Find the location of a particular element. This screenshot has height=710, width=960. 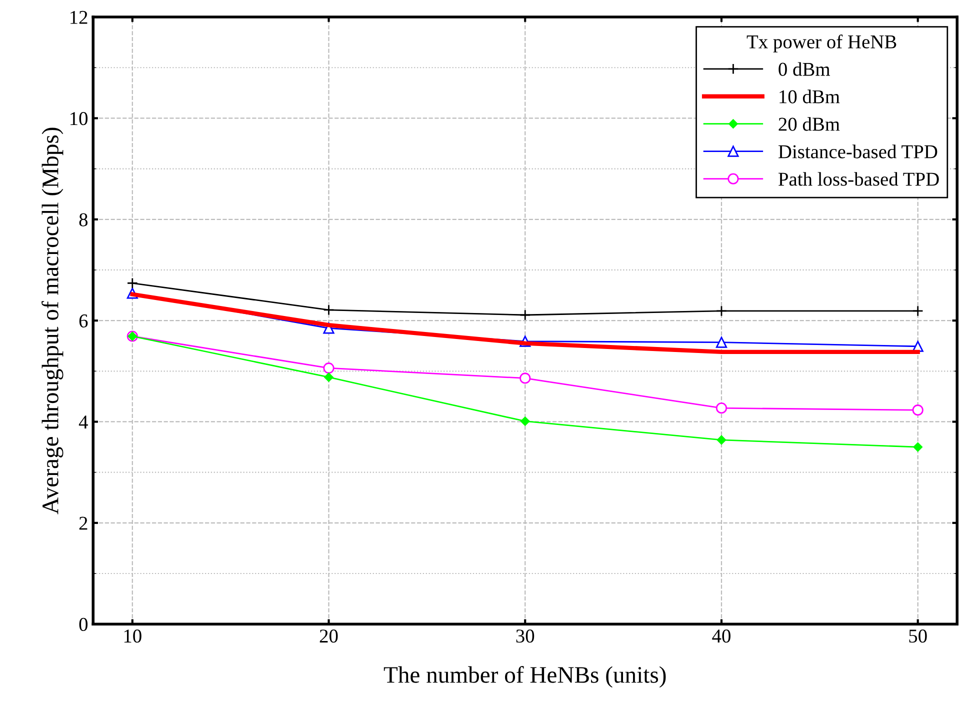

legend-label: 20 dBm is located at coordinates (809, 124).